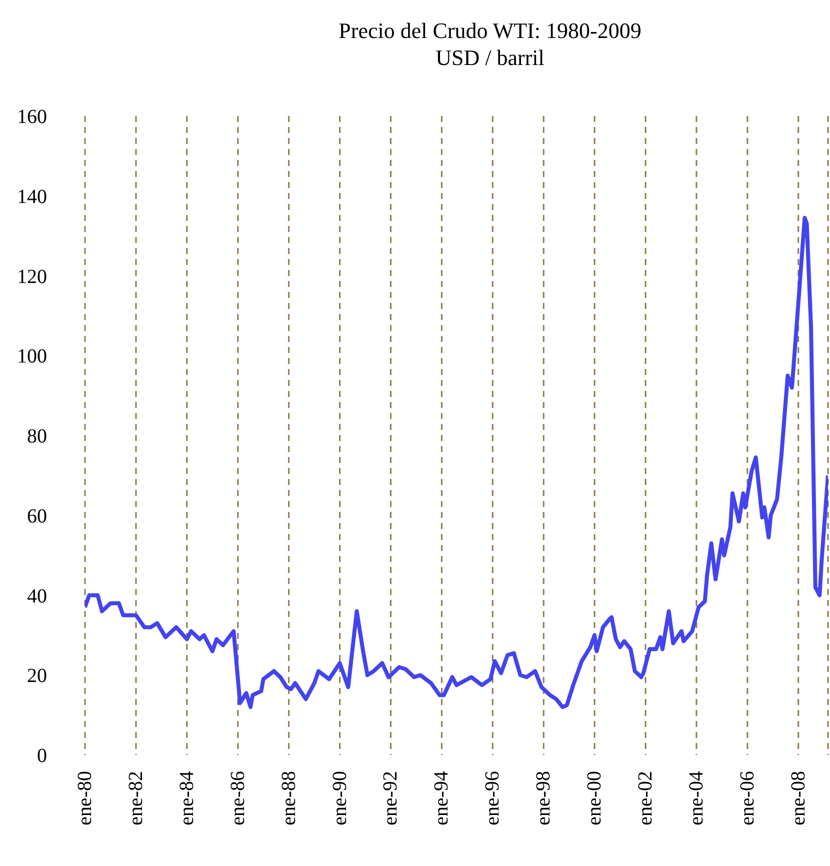  What do you see at coordinates (32, 197) in the screenshot?
I see `y-tick-label: 140` at bounding box center [32, 197].